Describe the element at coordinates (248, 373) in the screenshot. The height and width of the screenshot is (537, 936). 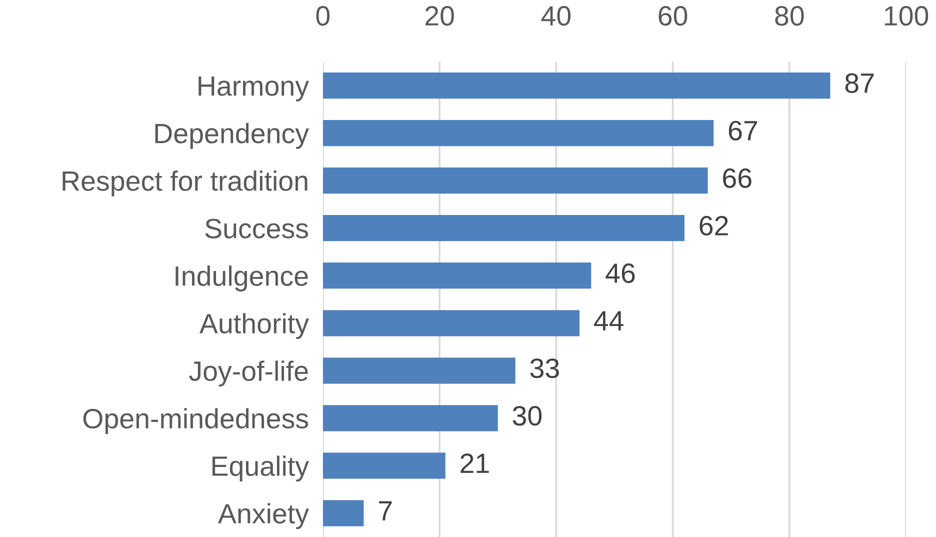
I see `y-tick-label: Joy-of-life` at that location.